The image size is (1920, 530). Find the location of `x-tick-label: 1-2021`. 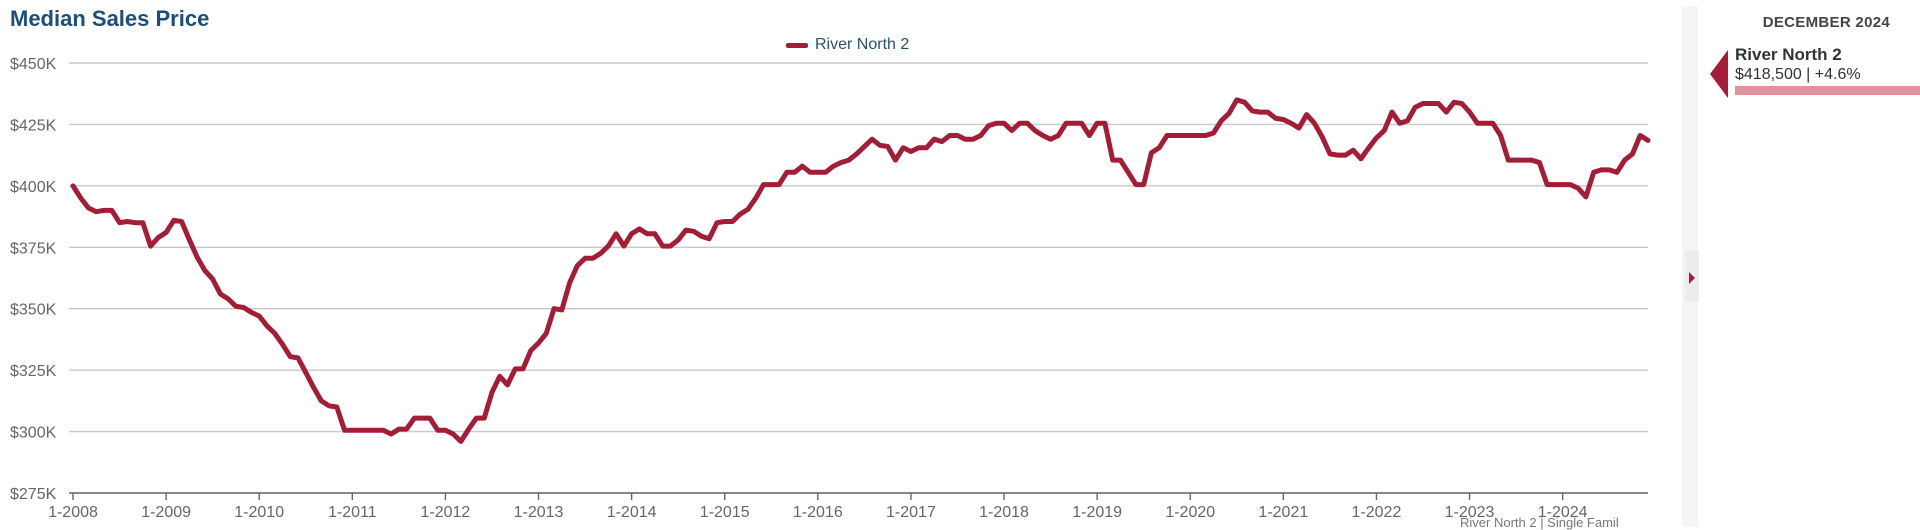

x-tick-label: 1-2021 is located at coordinates (1283, 512).